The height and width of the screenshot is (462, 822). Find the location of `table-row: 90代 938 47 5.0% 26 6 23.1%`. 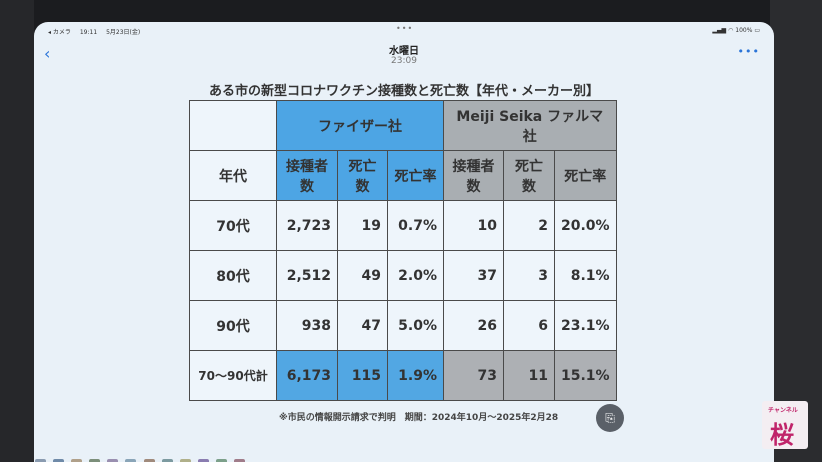

table-row: 90代 938 47 5.0% 26 6 23.1% is located at coordinates (403, 325).